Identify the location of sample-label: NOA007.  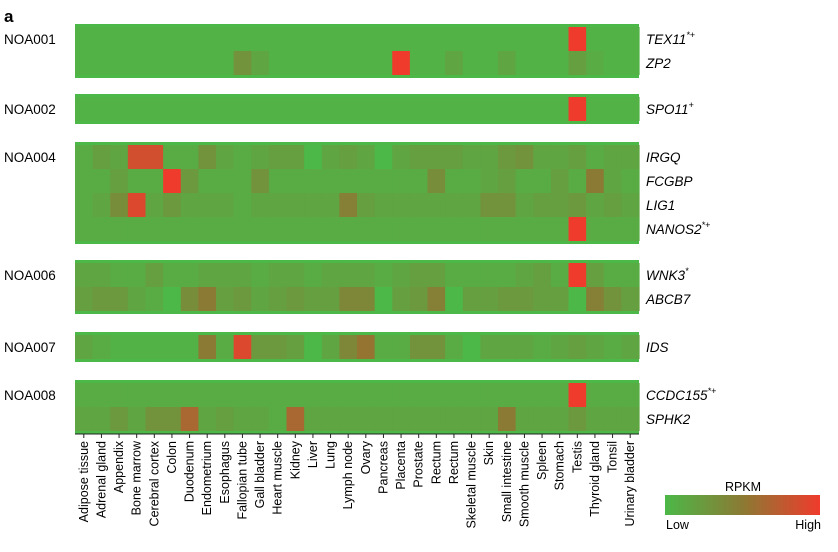
(30, 347).